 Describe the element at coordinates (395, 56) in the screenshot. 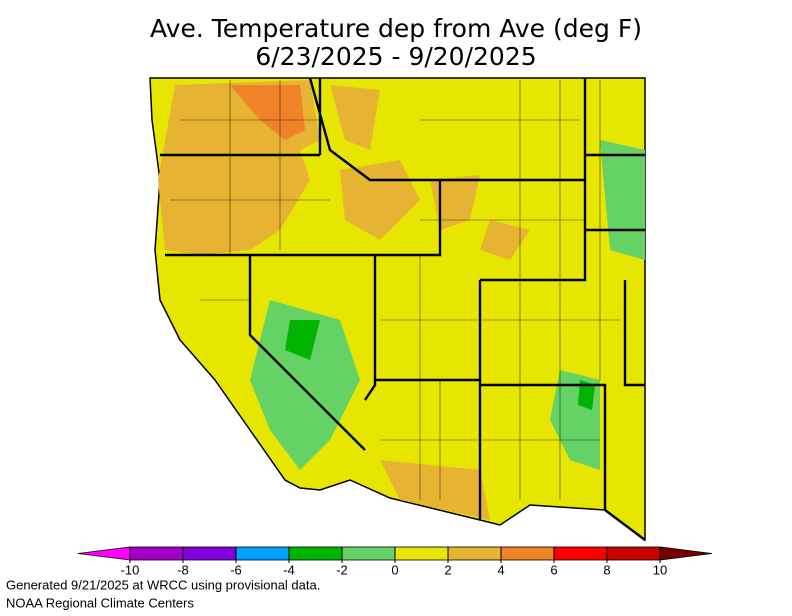

I see `map-subtitle: 6/23/2025 - 9/20/2025` at that location.